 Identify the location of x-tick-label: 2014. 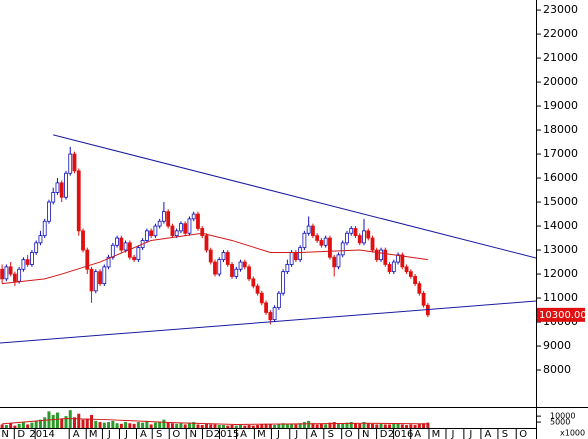
(41, 434).